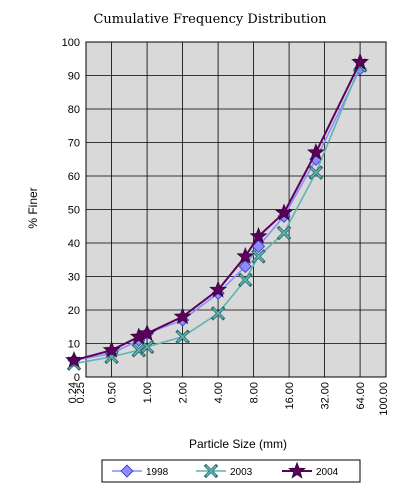  I want to click on x-tick-label: 4.00, so click(219, 392).